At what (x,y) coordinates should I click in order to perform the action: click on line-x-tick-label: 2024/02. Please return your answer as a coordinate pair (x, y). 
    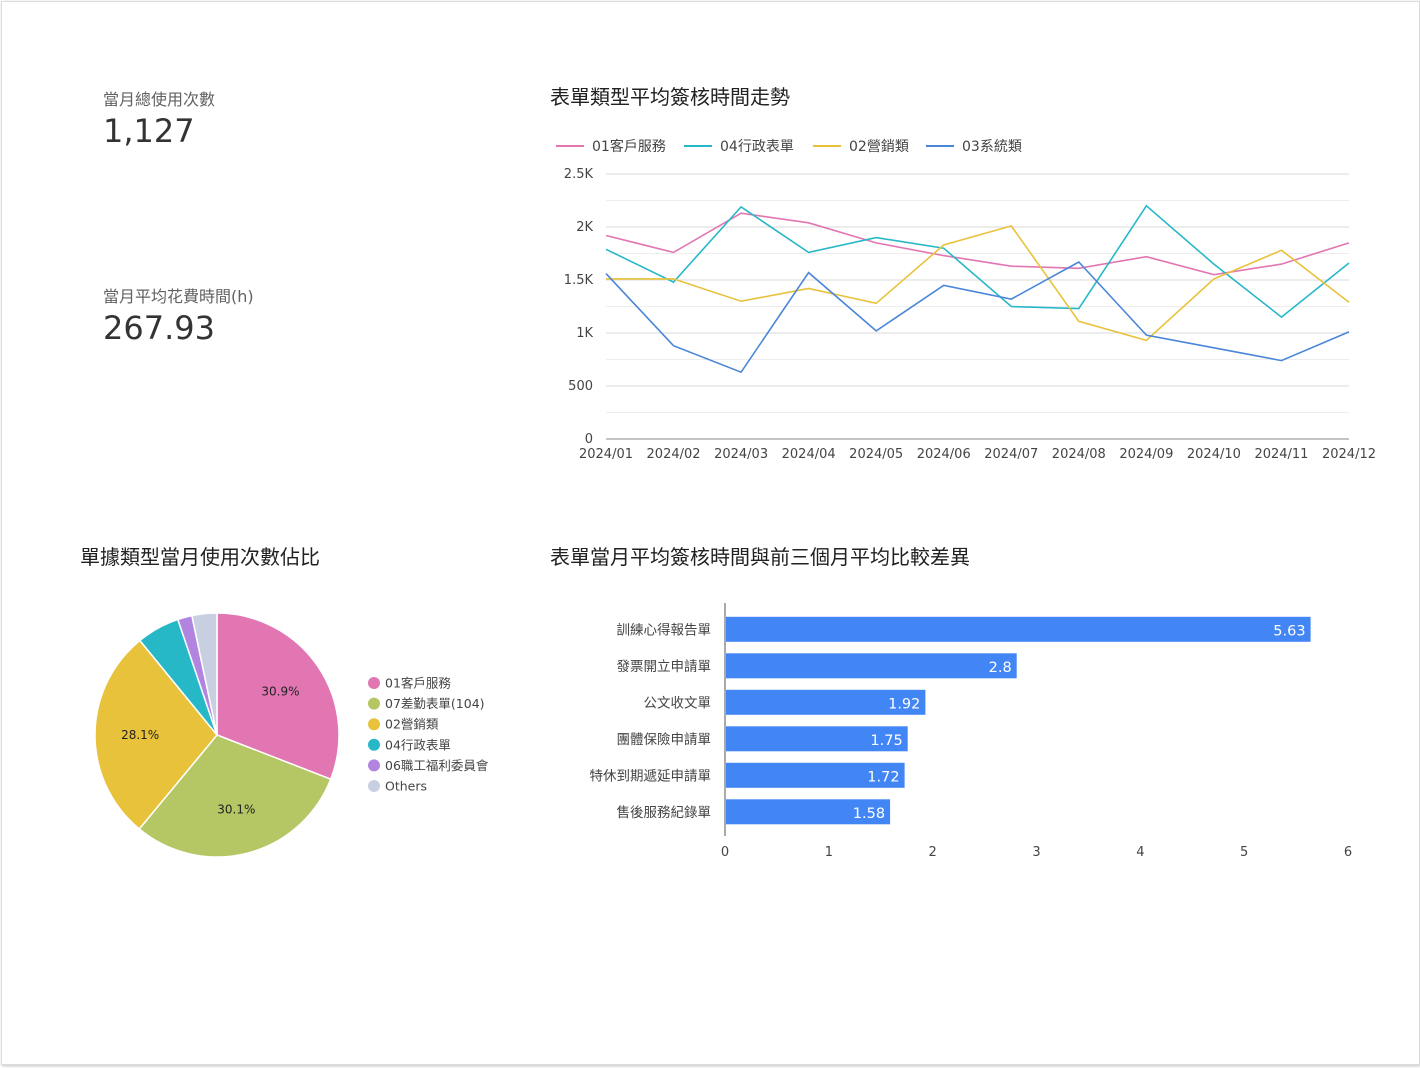
    Looking at the image, I should click on (674, 454).